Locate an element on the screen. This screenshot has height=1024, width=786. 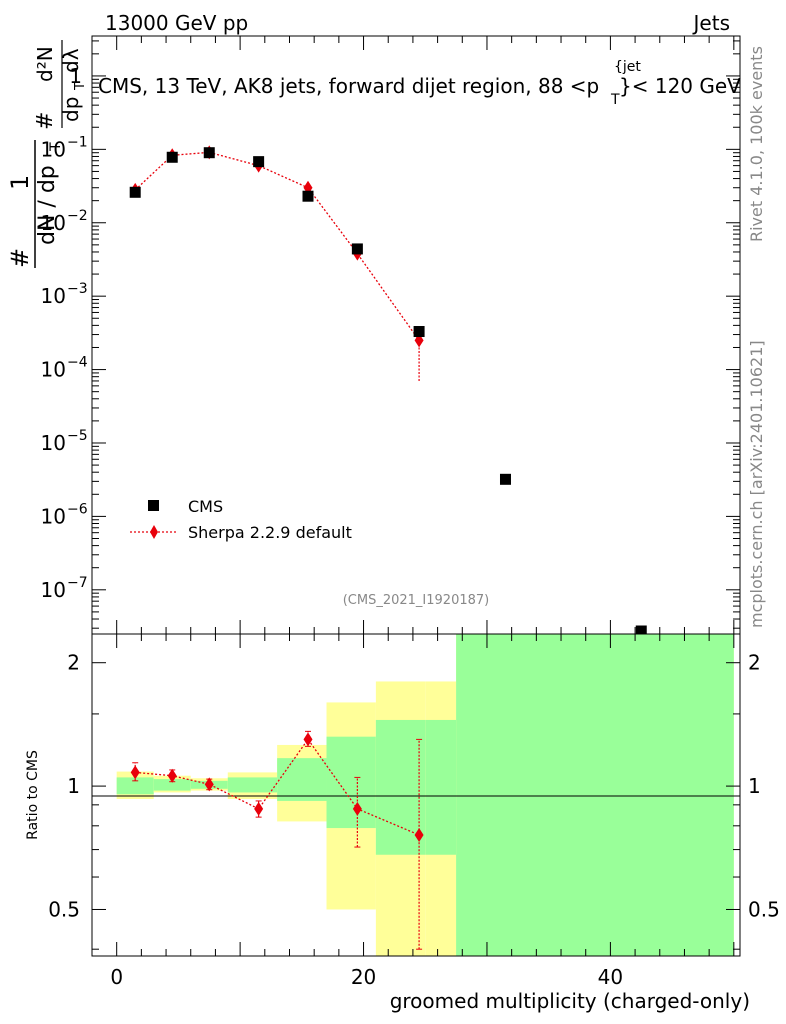
main-y-axis-label: # 1 dN / dp T # dp T d²N dλ is located at coordinates (47, 154).